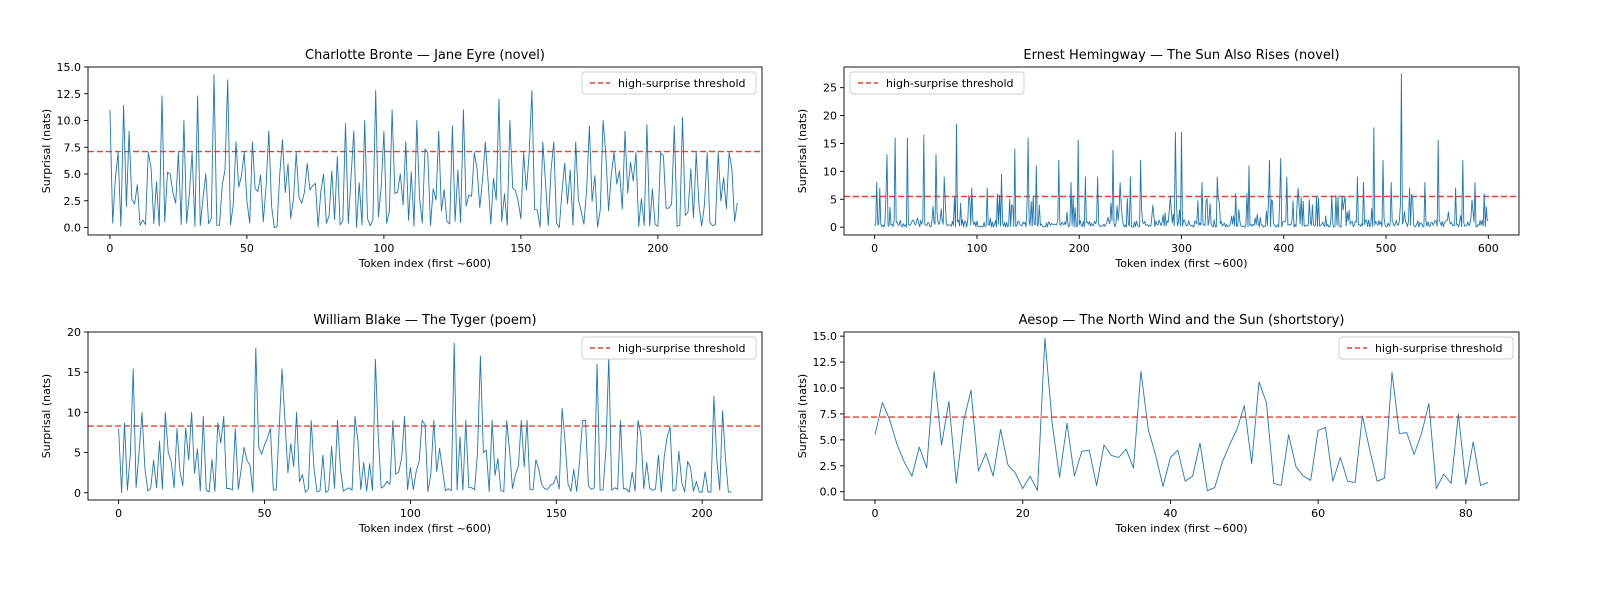 The width and height of the screenshot is (1600, 597). I want to click on x-tick-label: 20, so click(1023, 513).